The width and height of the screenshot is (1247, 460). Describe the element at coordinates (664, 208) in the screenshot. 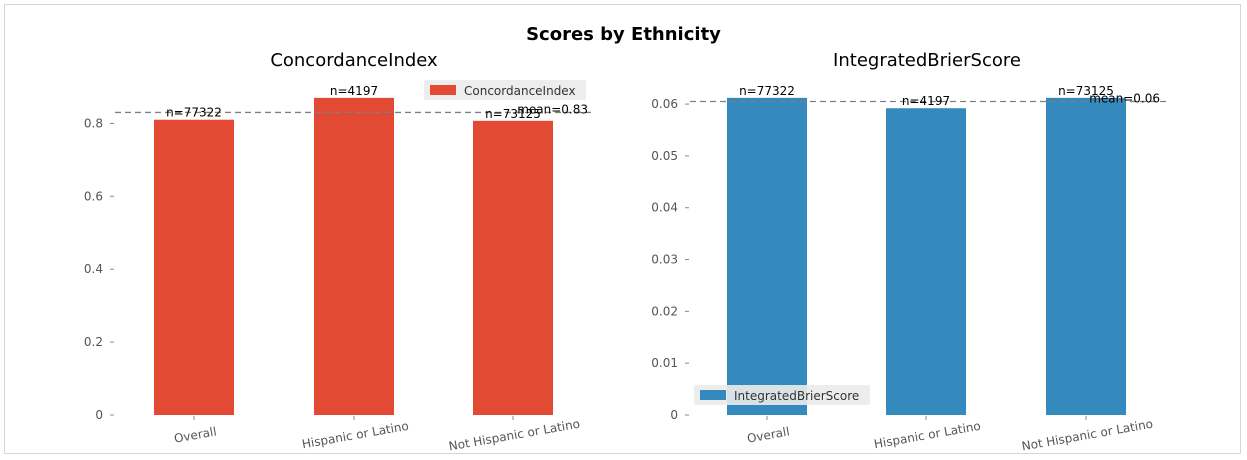

I see `y-tick-label: 0.04` at that location.